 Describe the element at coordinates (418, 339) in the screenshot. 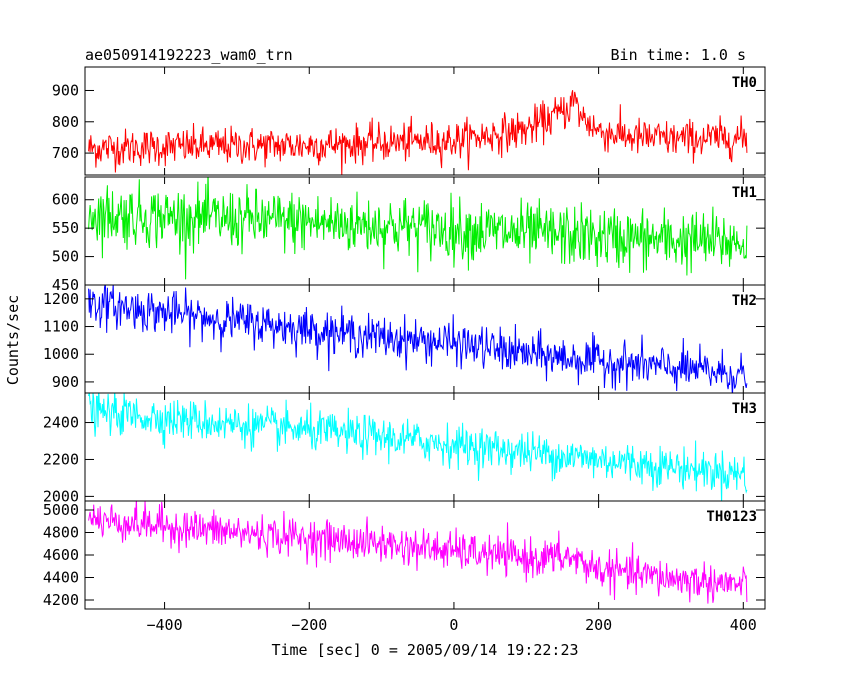

I see `series-line-th2` at that location.